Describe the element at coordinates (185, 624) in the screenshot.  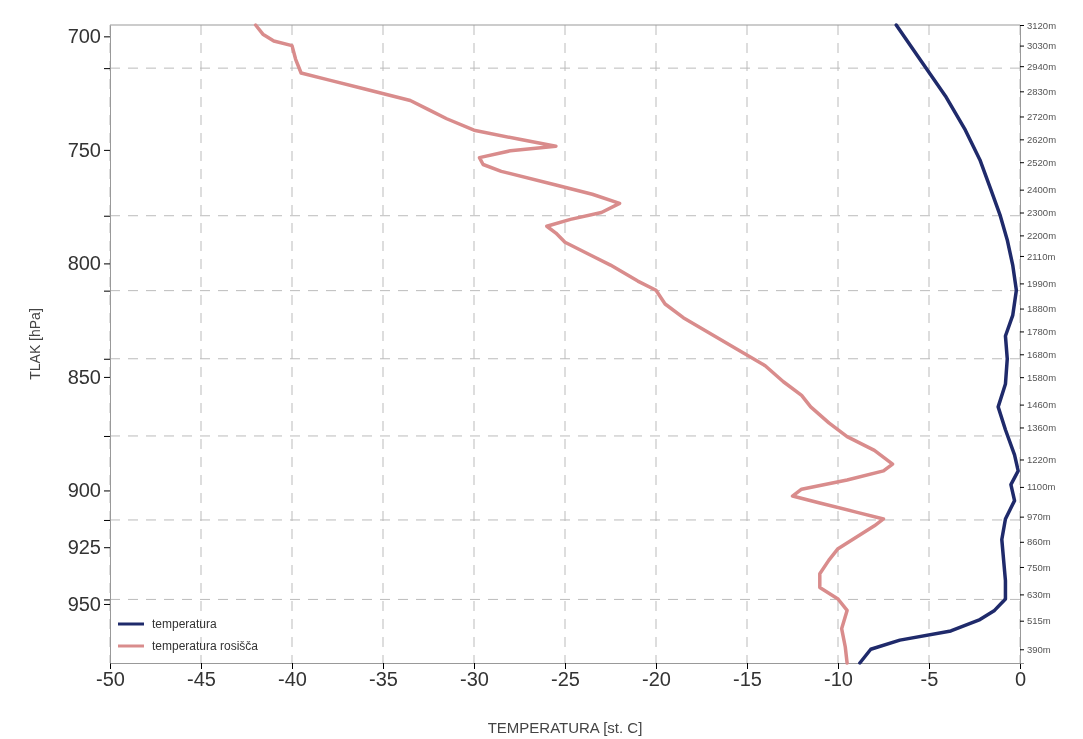
I see `legend-label: temperatura` at that location.